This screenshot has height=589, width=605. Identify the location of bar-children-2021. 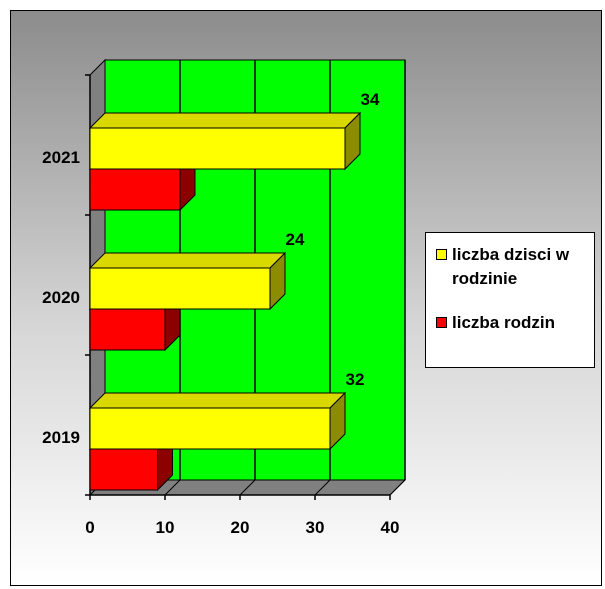
(217, 148).